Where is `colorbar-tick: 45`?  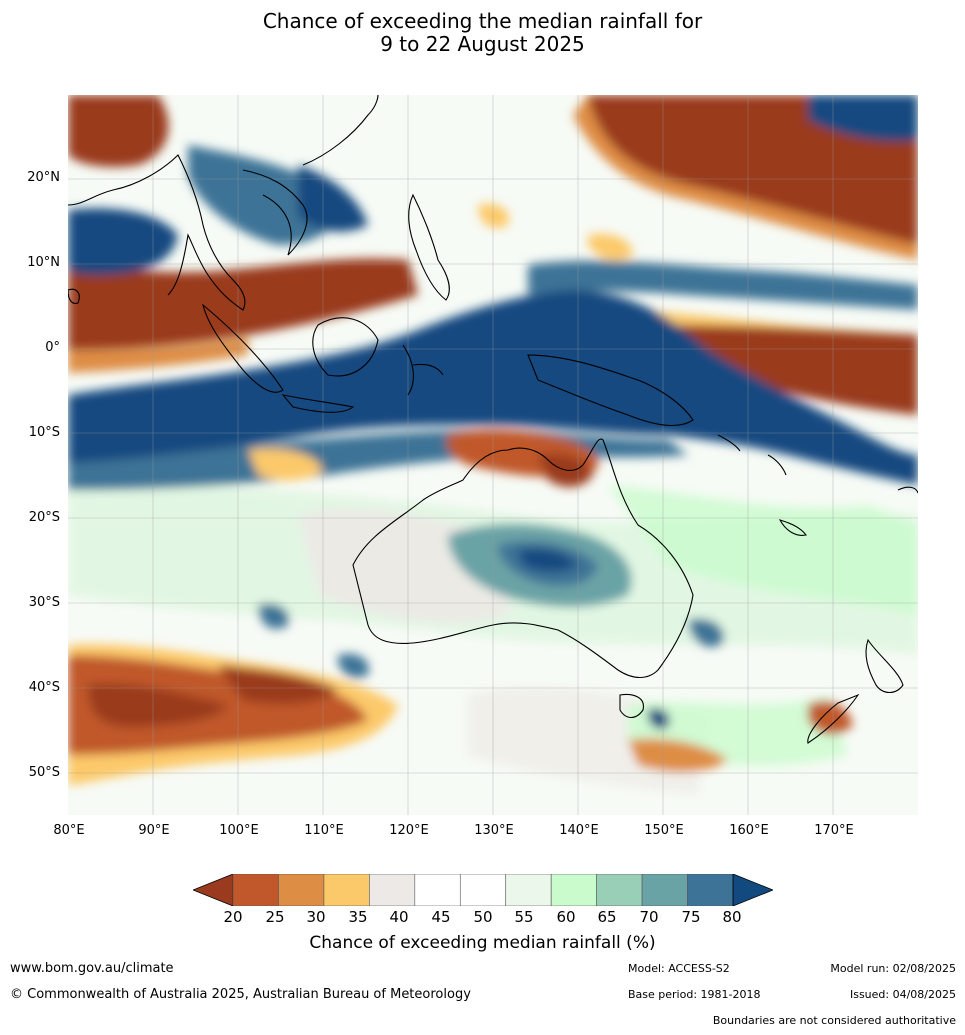
colorbar-tick: 45 is located at coordinates (441, 917).